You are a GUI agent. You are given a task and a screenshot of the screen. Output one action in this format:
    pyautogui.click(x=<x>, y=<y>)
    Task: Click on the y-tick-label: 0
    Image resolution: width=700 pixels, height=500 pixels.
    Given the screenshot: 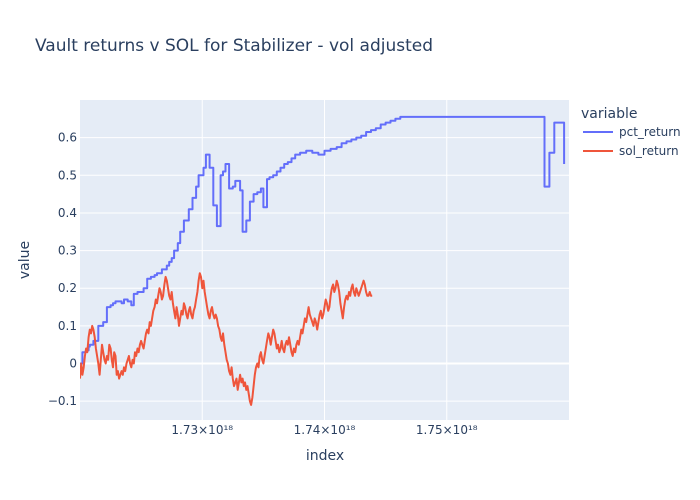 What is the action you would take?
    pyautogui.click(x=73, y=364)
    